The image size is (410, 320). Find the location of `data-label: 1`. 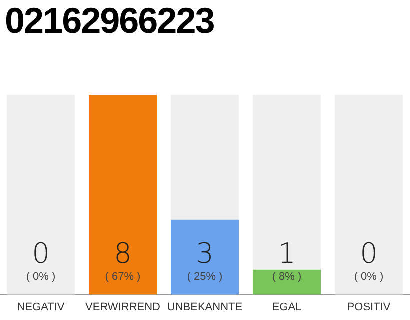

data-label: 1 is located at coordinates (287, 253).